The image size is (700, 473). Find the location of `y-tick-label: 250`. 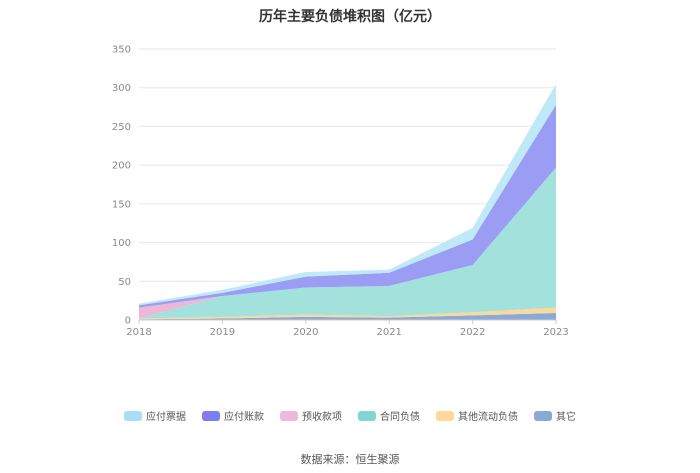

y-tick-label: 250 is located at coordinates (121, 127).